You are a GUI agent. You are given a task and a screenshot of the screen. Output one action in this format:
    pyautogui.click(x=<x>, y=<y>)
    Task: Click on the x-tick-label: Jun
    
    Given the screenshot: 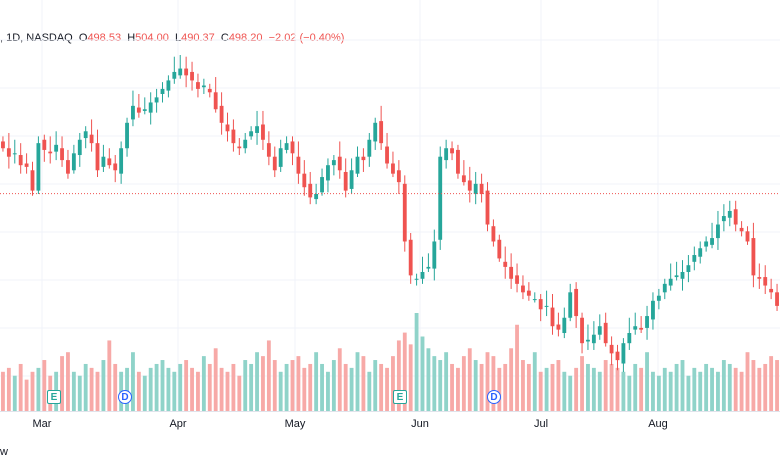 What is the action you would take?
    pyautogui.click(x=420, y=424)
    